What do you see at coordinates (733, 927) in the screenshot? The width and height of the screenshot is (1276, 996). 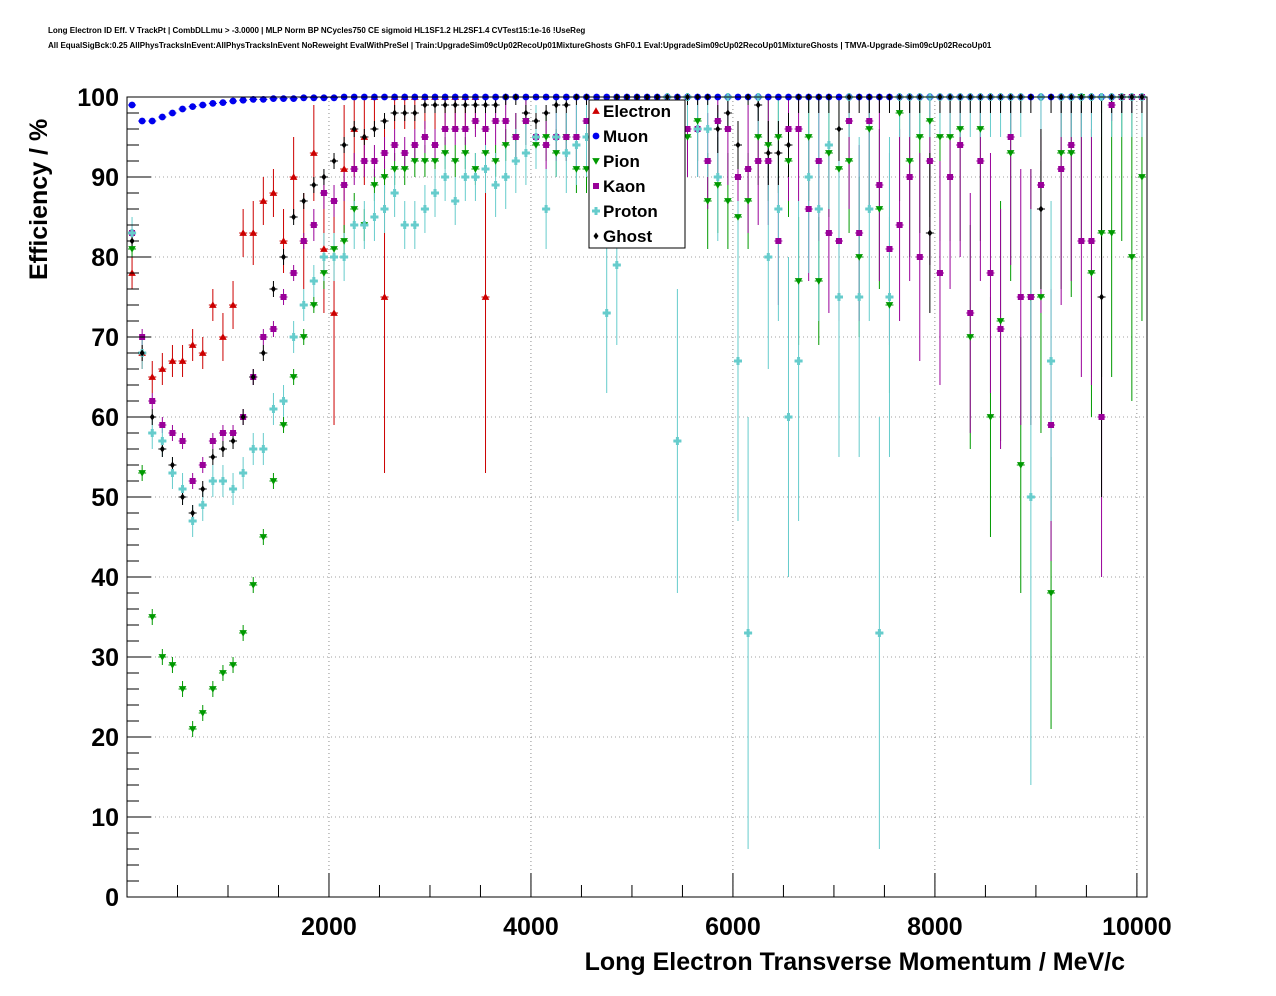 I see `x-tick-label: 6000` at bounding box center [733, 927].